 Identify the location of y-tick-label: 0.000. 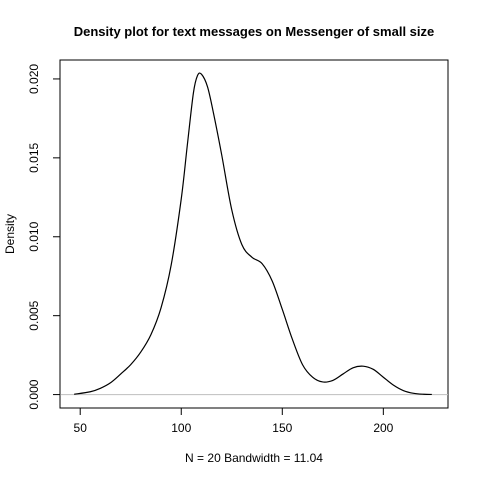
(34, 394).